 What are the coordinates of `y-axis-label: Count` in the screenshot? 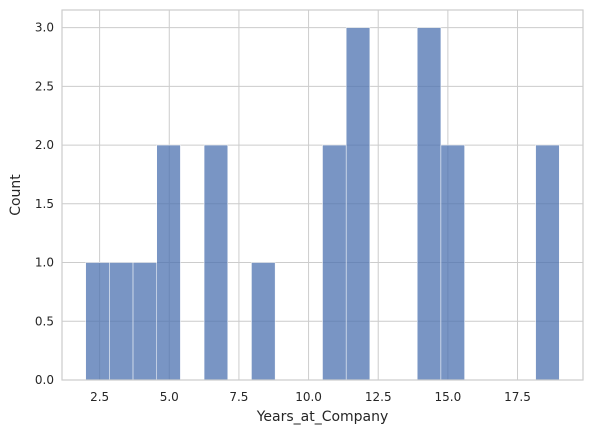 It's located at (16, 195).